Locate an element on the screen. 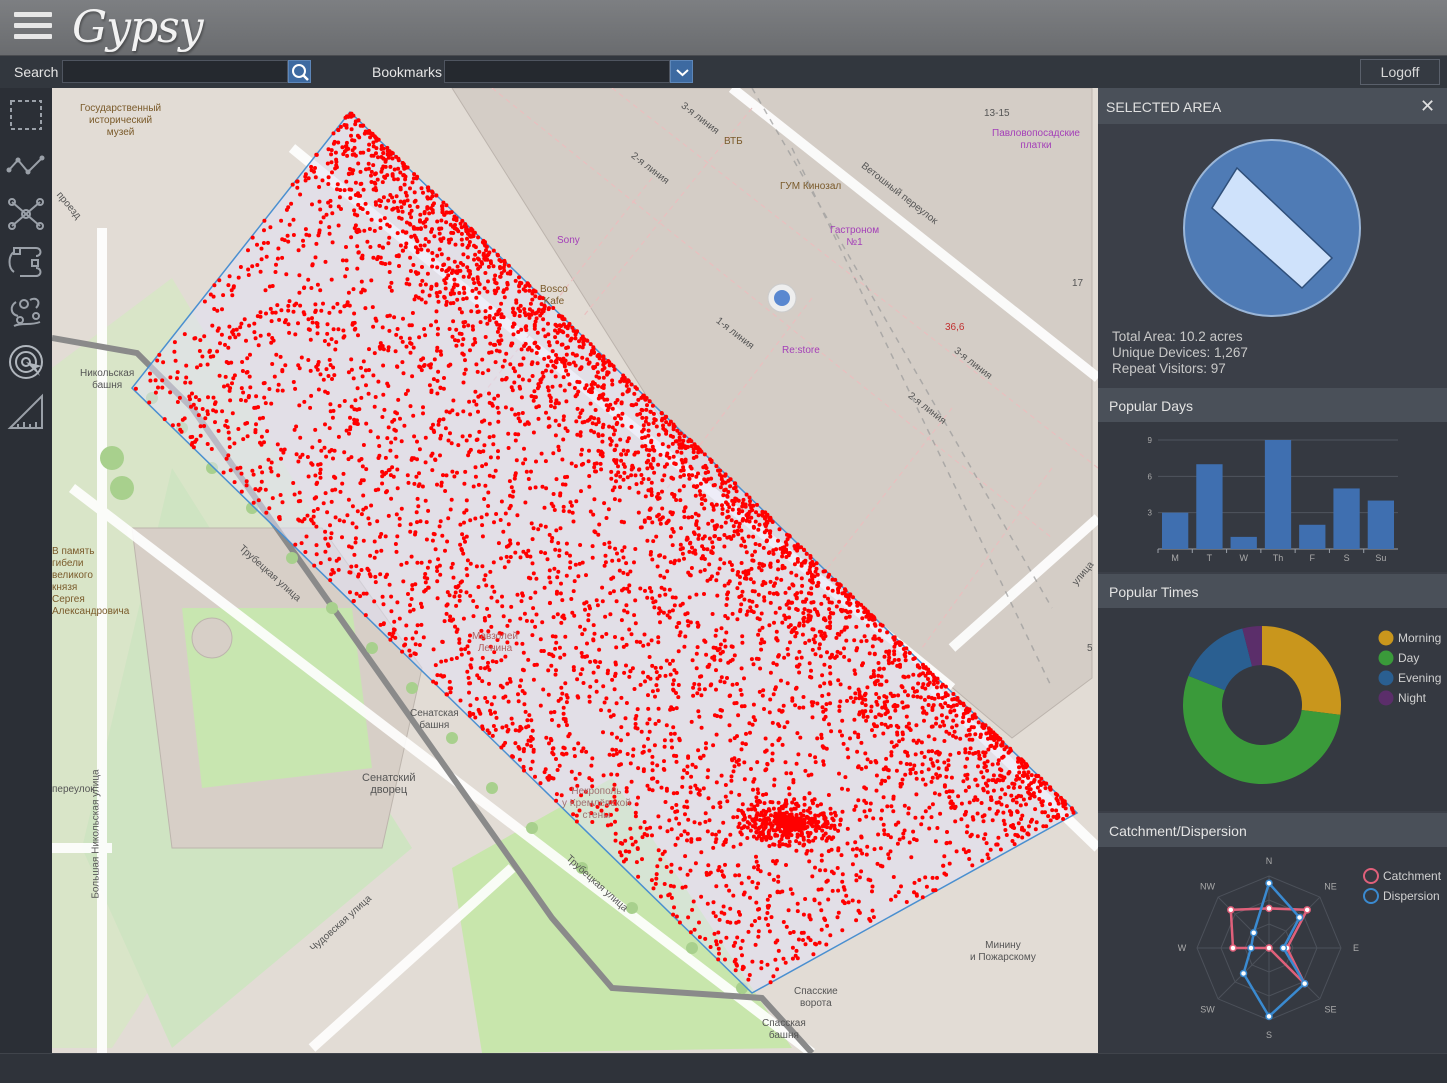 This screenshot has height=1083, width=1447. select-rectangle-icon is located at coordinates (26, 116).